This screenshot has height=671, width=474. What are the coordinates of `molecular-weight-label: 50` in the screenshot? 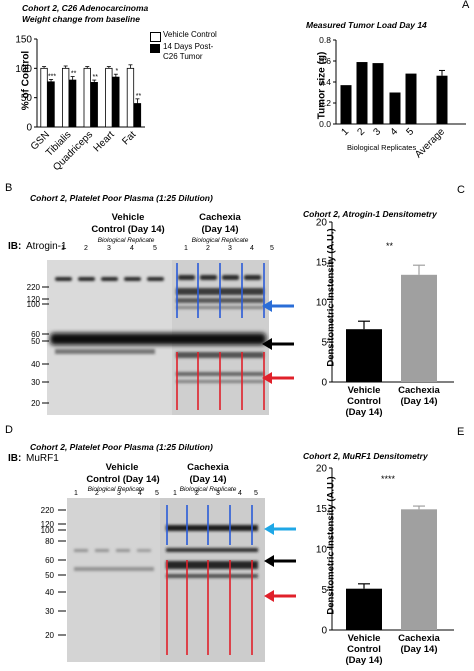 It's located at (49, 575).